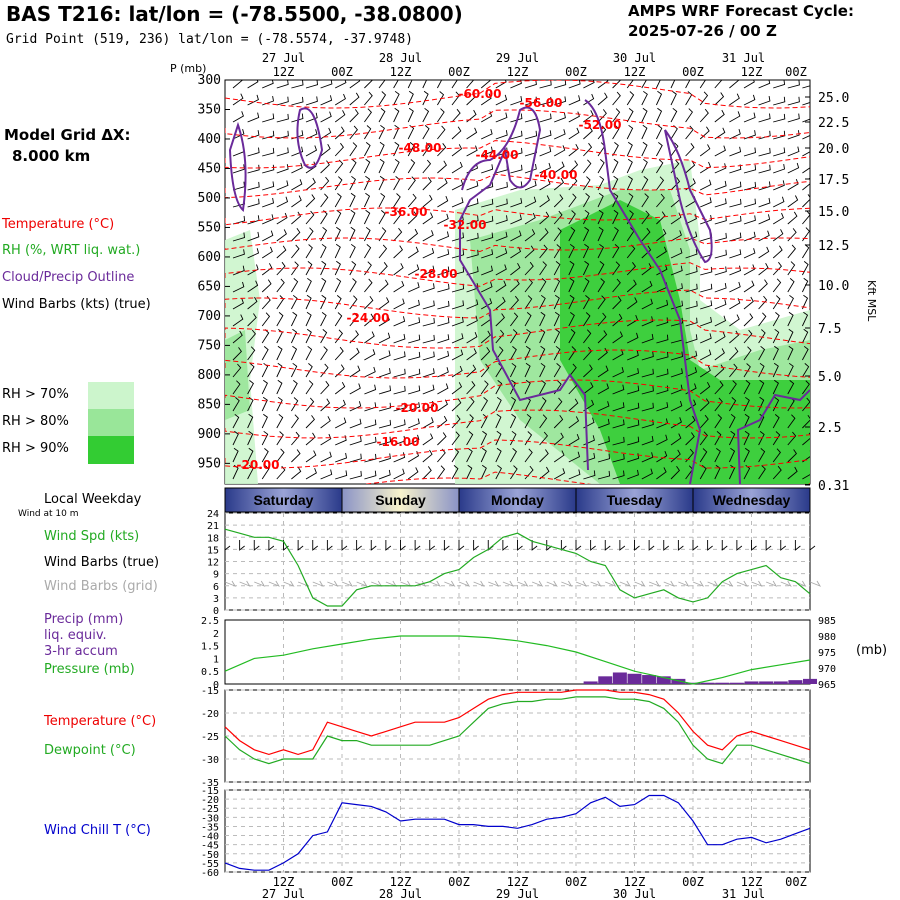 The height and width of the screenshot is (900, 900). I want to click on panel-ytick-label: 12, so click(213, 563).